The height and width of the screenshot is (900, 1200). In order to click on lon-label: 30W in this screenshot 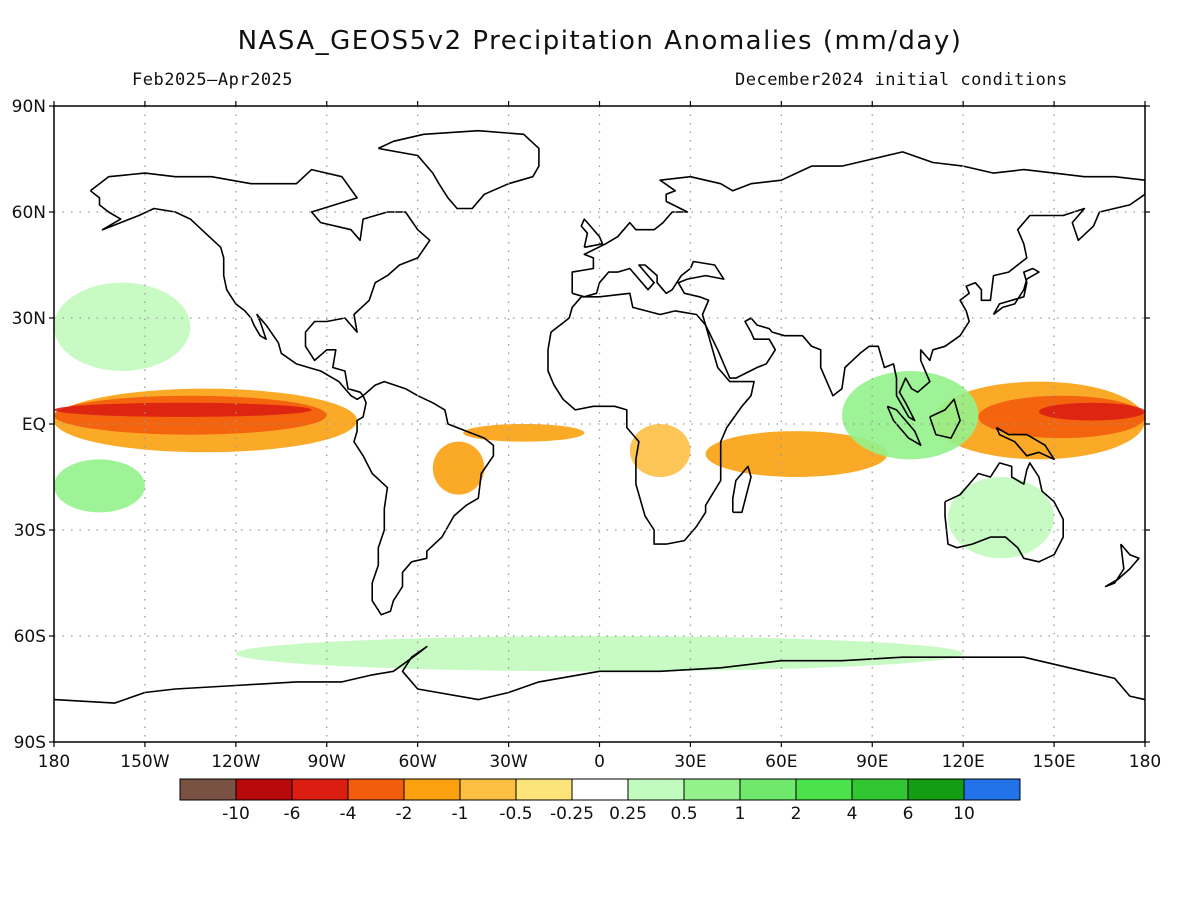, I will do `click(508, 762)`.